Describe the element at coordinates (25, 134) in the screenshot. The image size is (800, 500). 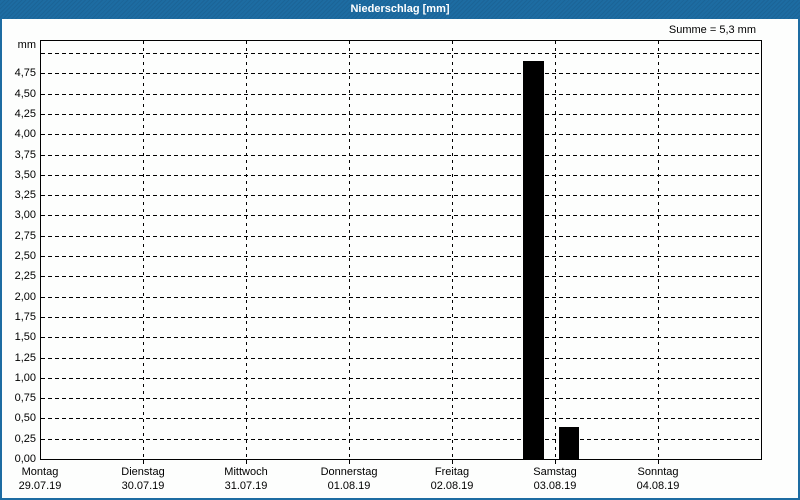
I see `y-axis-tick-label: 4,00` at that location.